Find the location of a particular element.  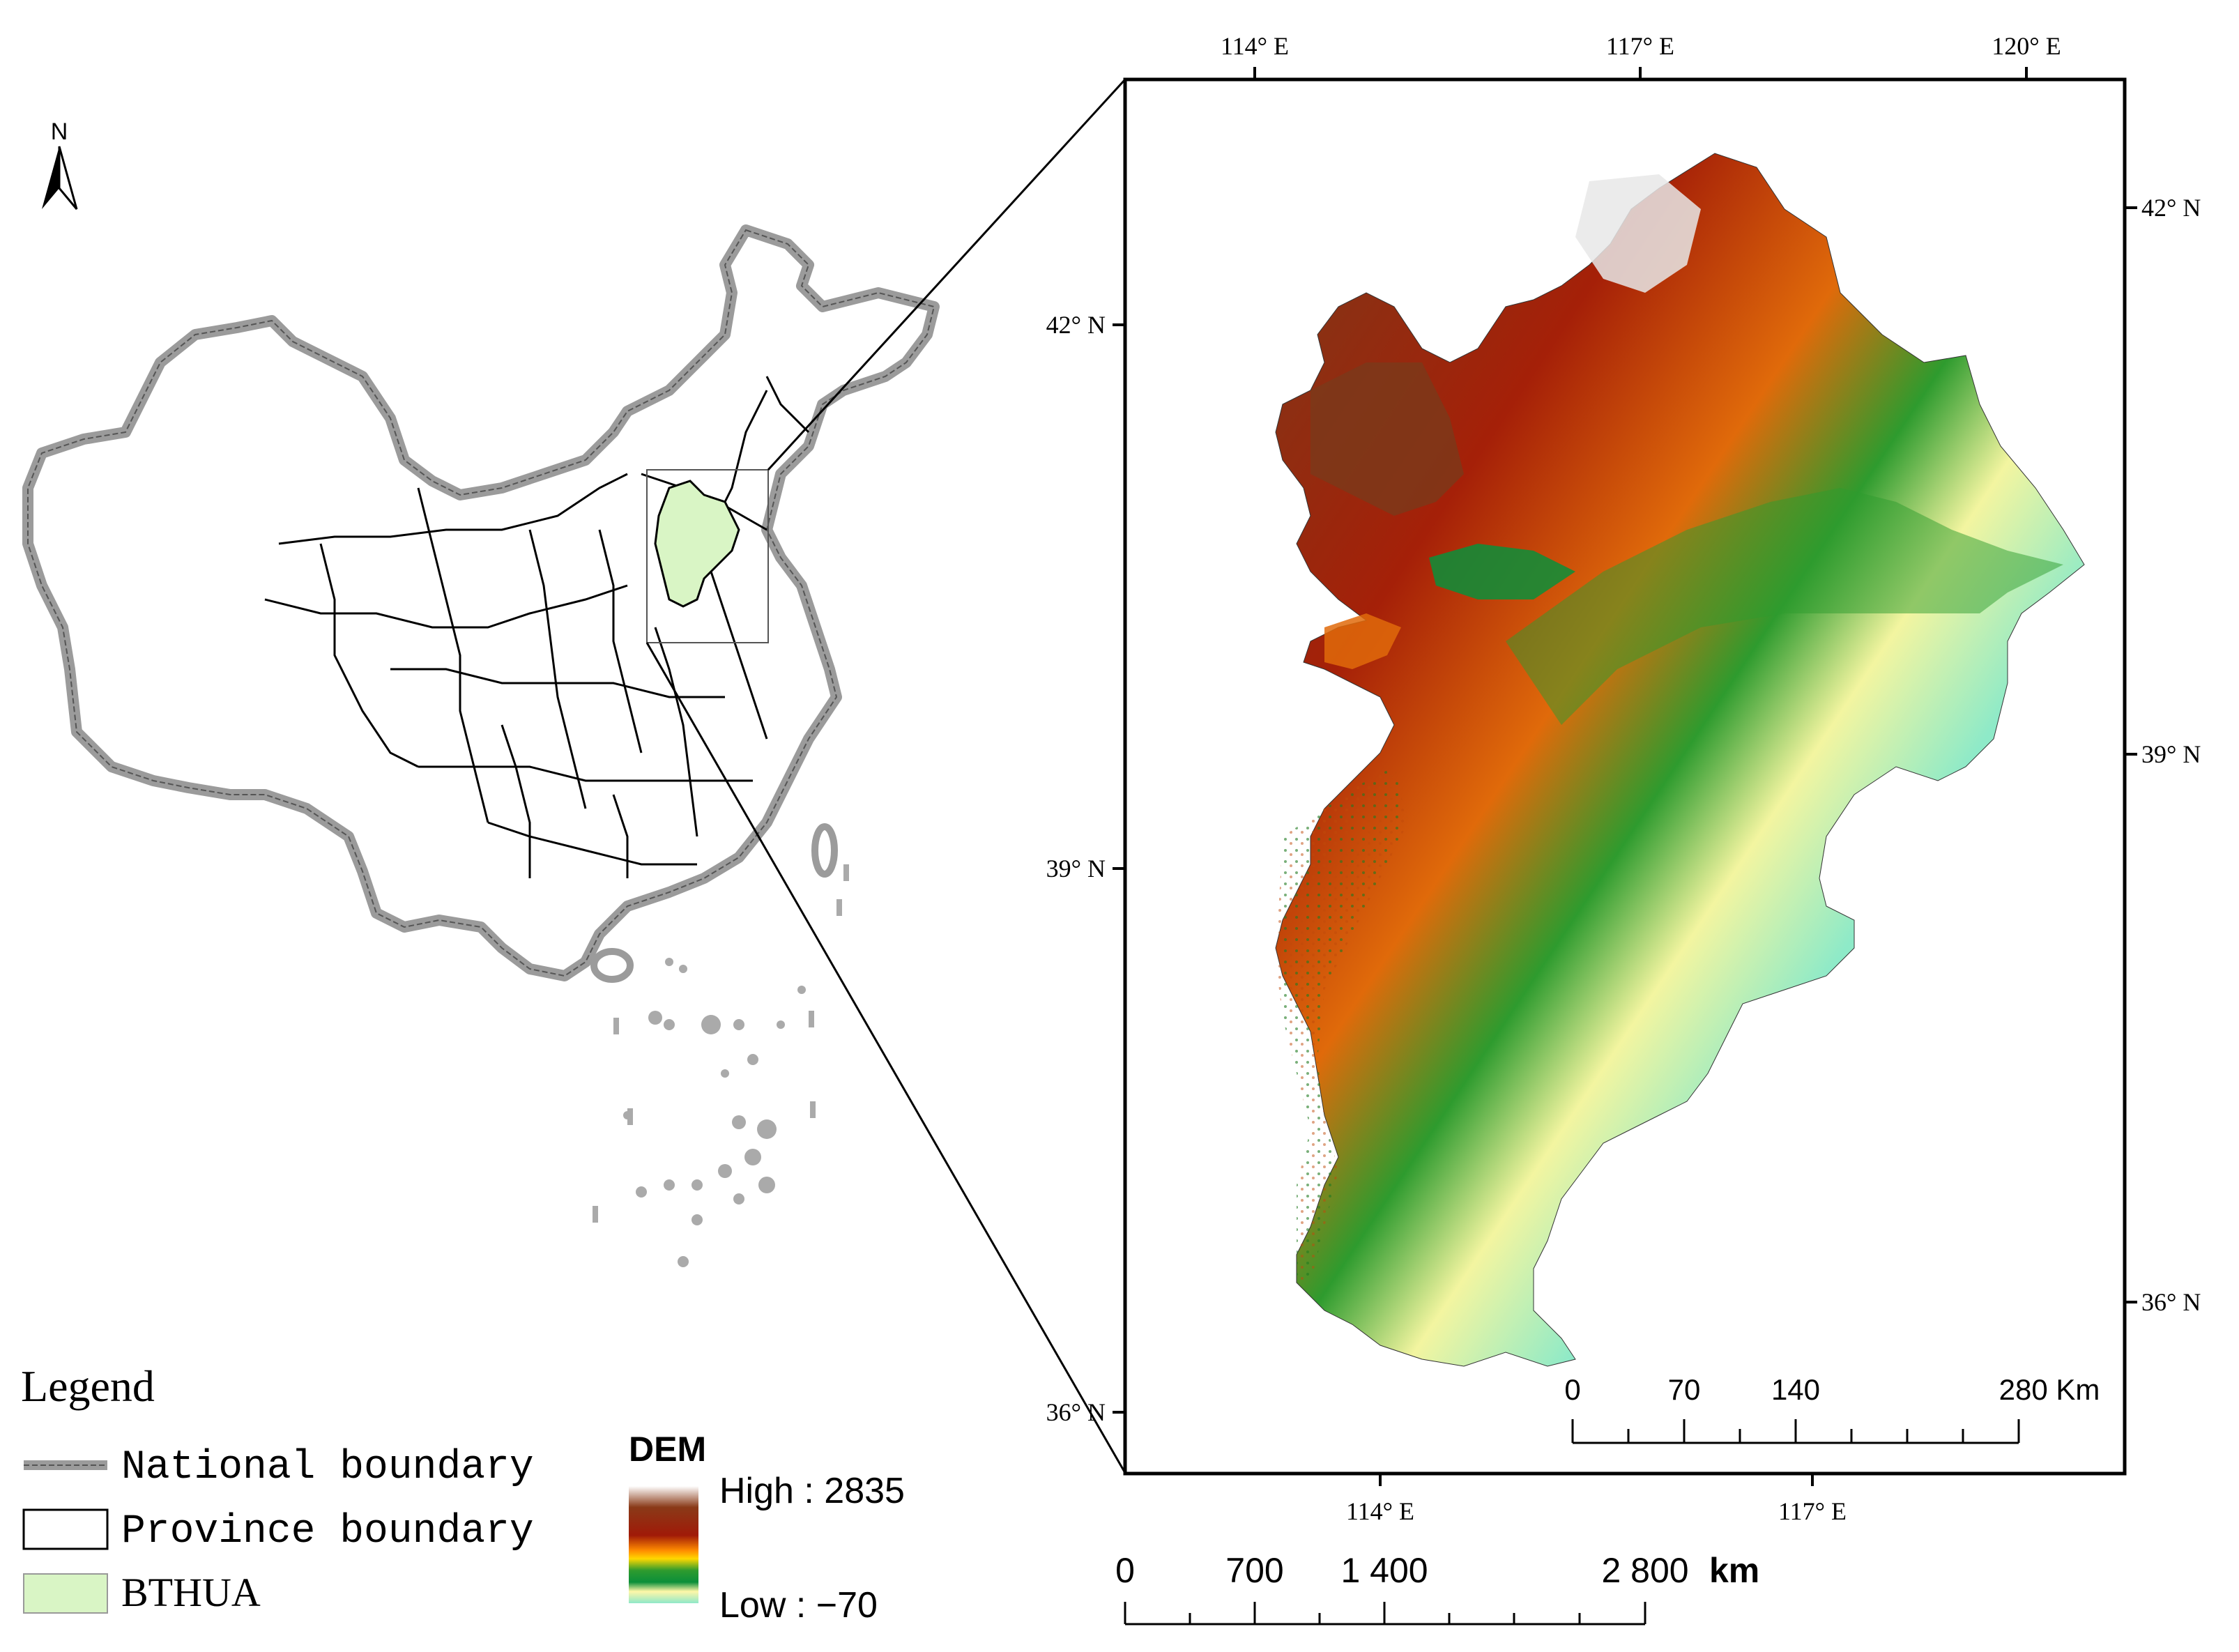

north-arrow-label: N is located at coordinates (60, 131).